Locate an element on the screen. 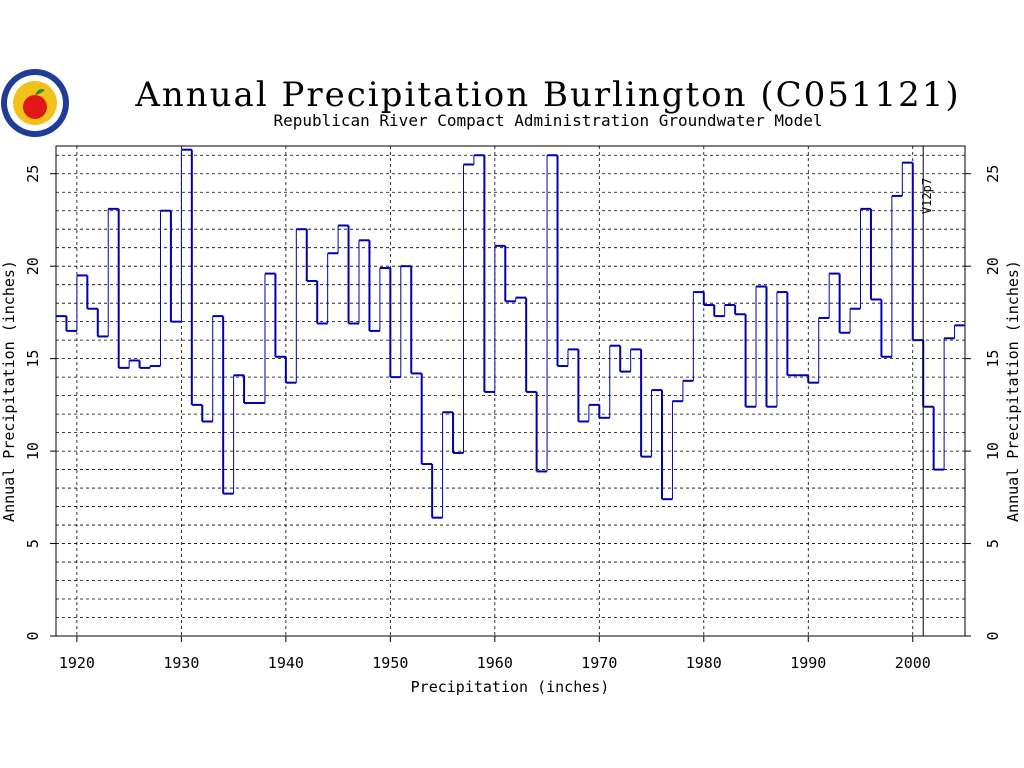  y-tick-label-right: 15 is located at coordinates (993, 359).